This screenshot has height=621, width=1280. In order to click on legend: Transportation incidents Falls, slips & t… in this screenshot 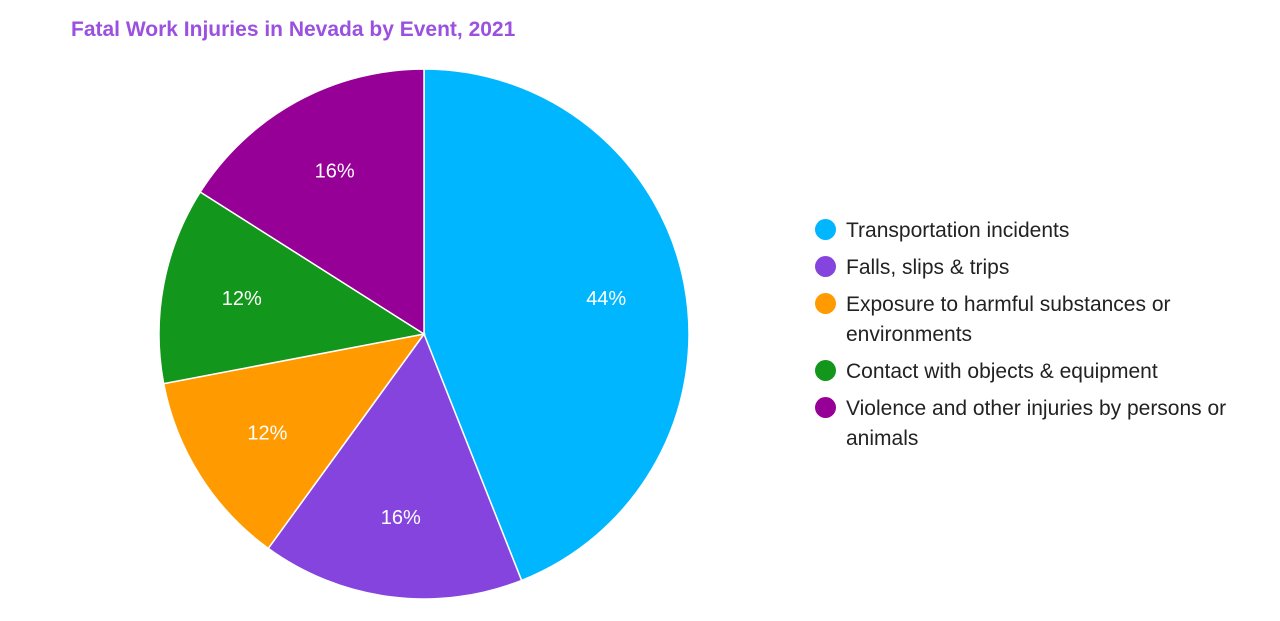, I will do `click(1035, 338)`.